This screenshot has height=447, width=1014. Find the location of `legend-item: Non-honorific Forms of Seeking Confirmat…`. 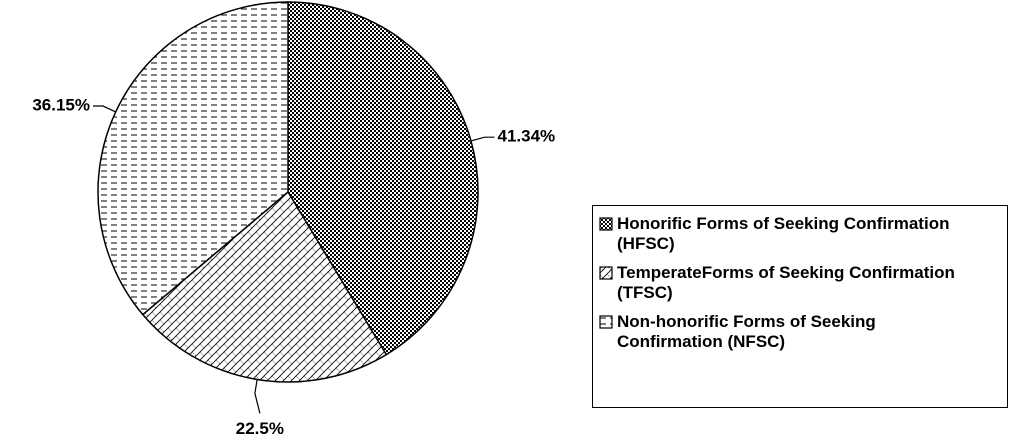

legend-item: Non-honorific Forms of Seeking Confirmat… is located at coordinates (803, 332).